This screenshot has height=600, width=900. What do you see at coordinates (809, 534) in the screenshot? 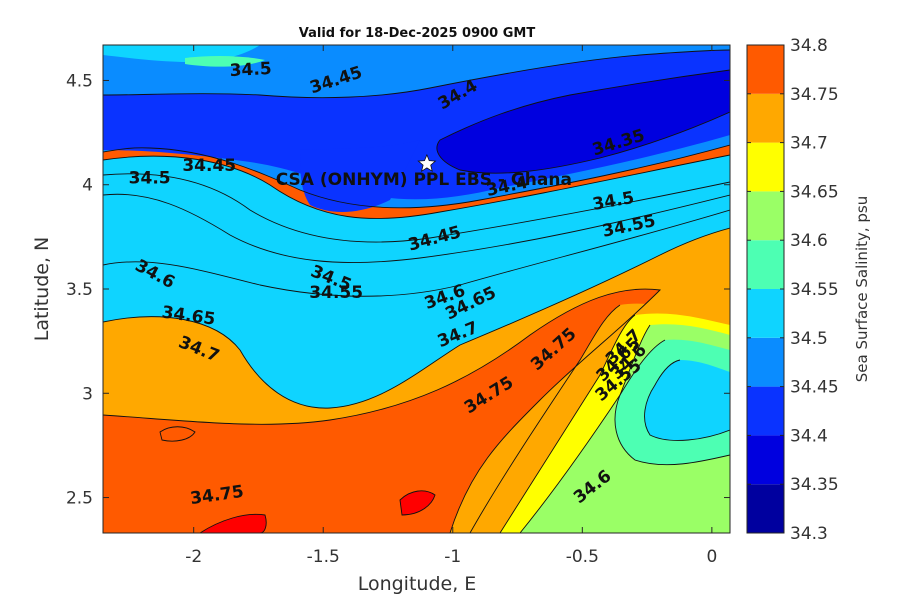
I see `colorbar-tick-label: 34.3` at bounding box center [809, 534].